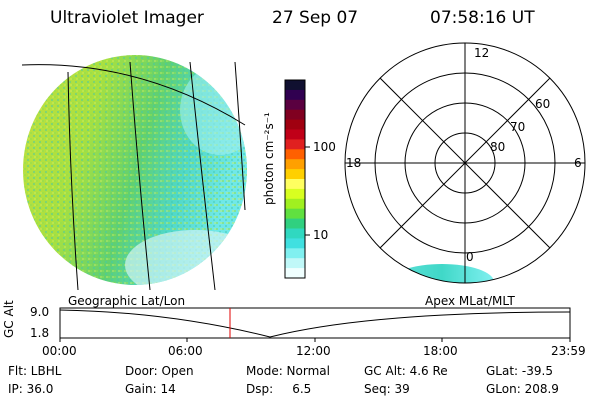  I want to click on timeline-y-bottom: 1.8, so click(40, 333).